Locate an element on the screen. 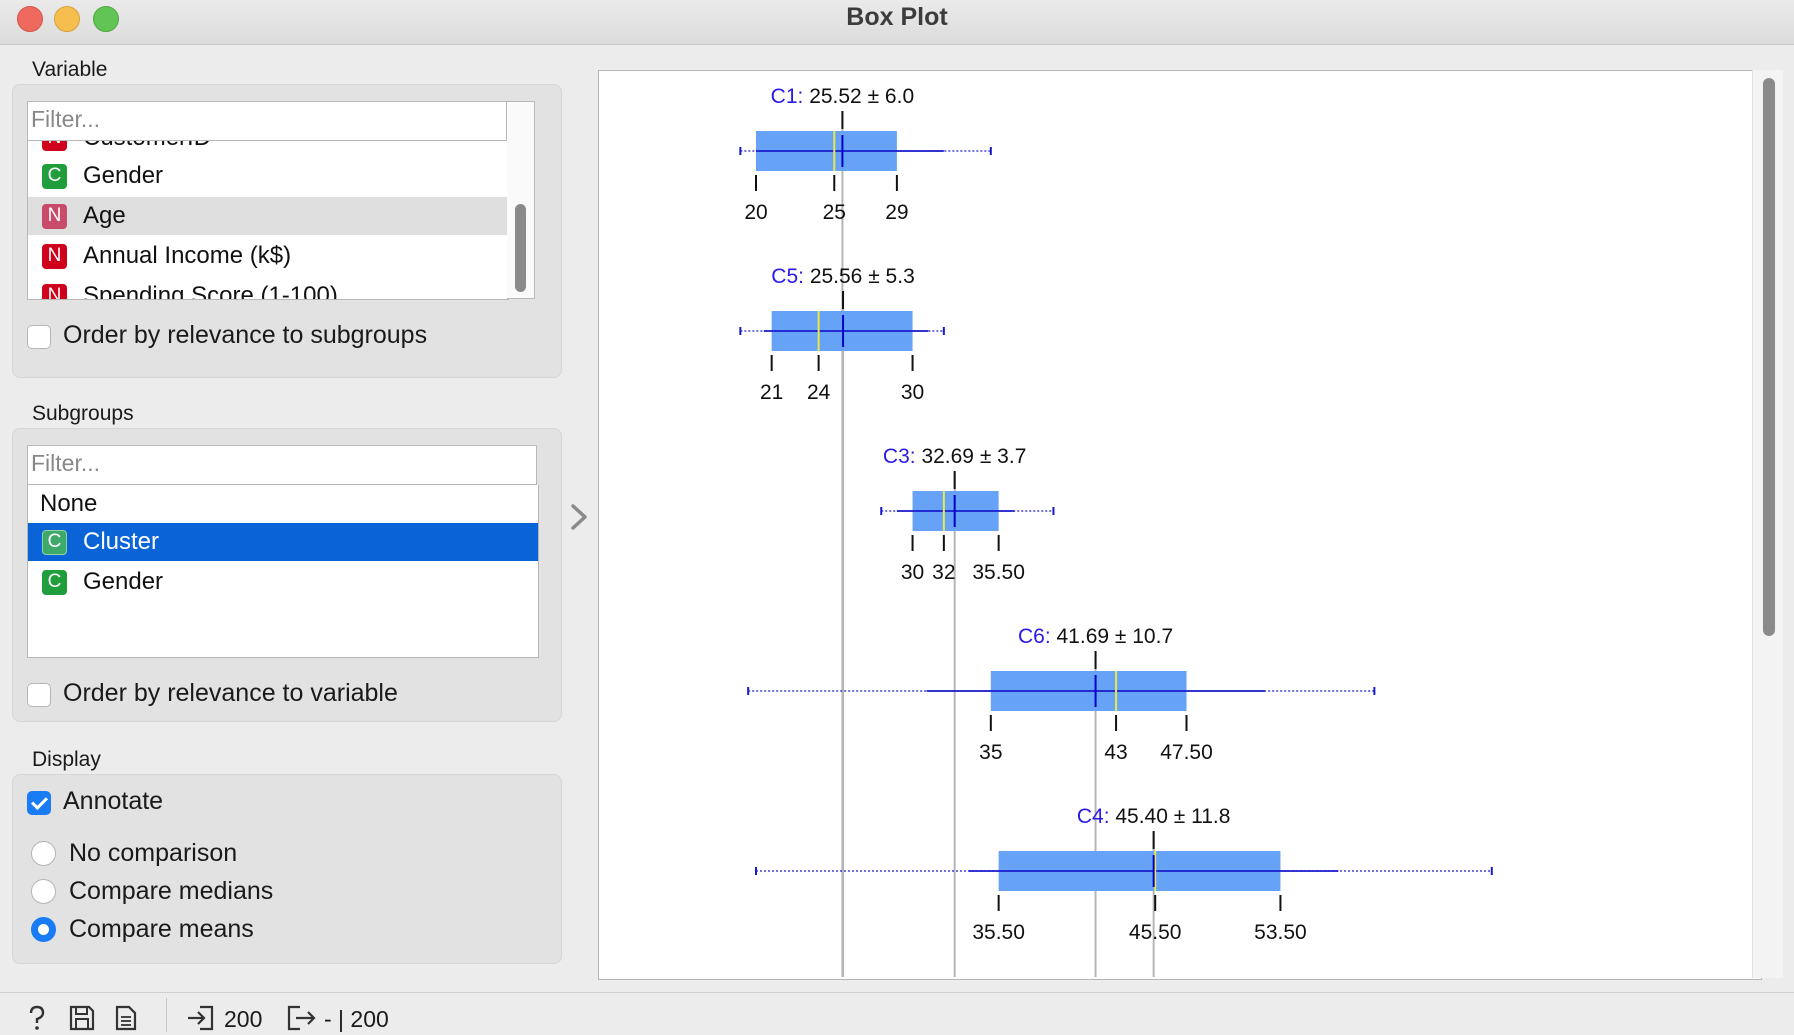  box-group: C6: 41.69 ± 10.7 35 43 47.50 is located at coordinates (1061, 694).